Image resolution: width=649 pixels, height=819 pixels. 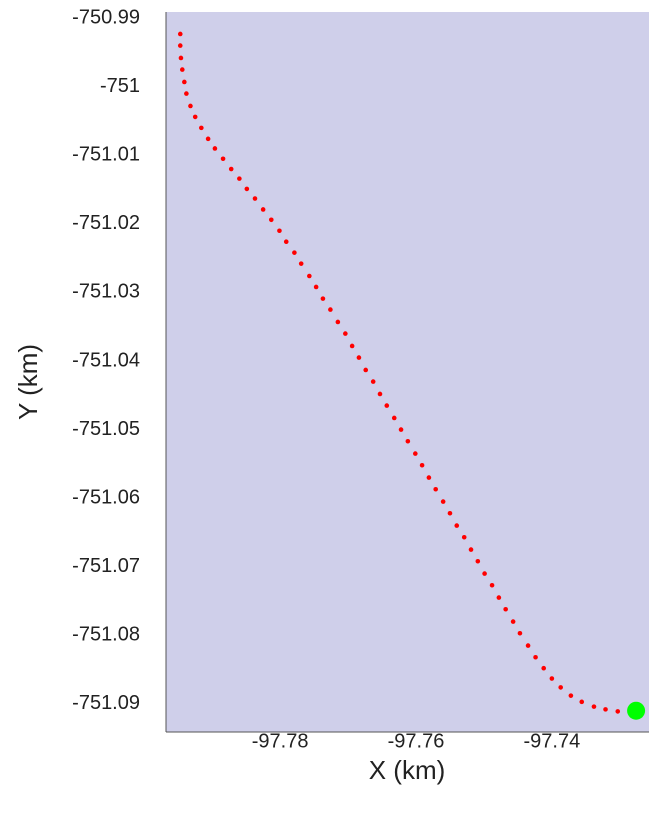 What do you see at coordinates (106, 635) in the screenshot?
I see `y-tick-label: -751.08` at bounding box center [106, 635].